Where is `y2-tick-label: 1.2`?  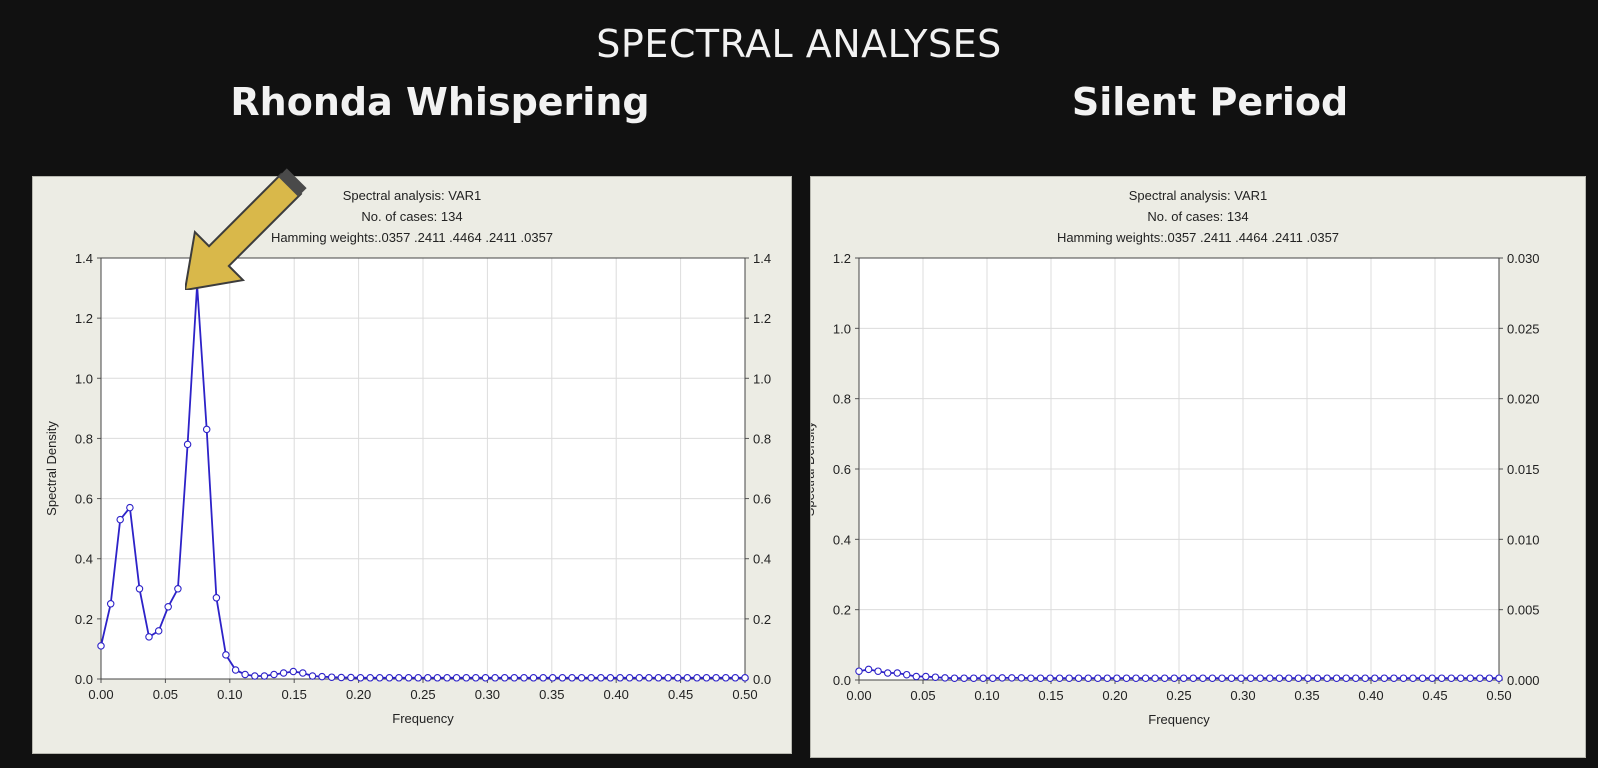 y2-tick-label: 1.2 is located at coordinates (762, 318).